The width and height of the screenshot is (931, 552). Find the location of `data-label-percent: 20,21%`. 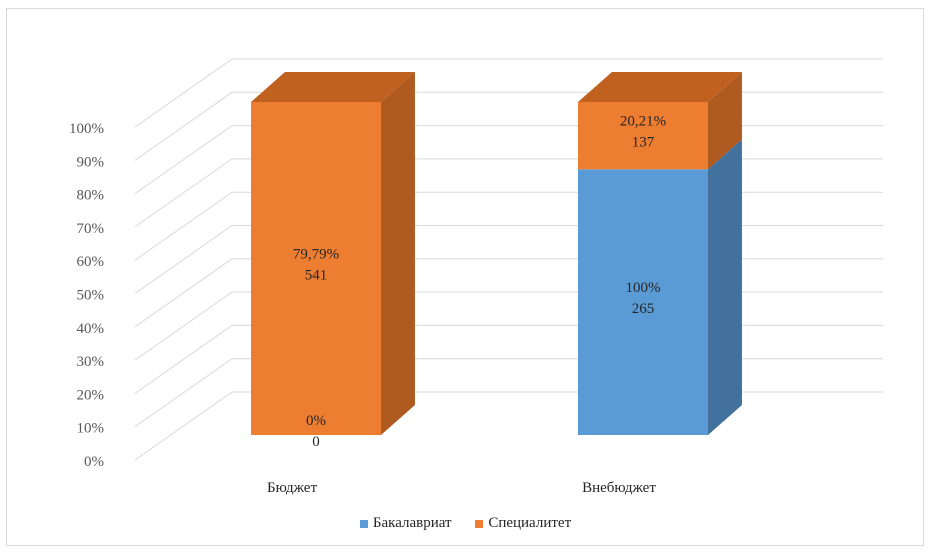

data-label-percent: 20,21% is located at coordinates (643, 122).